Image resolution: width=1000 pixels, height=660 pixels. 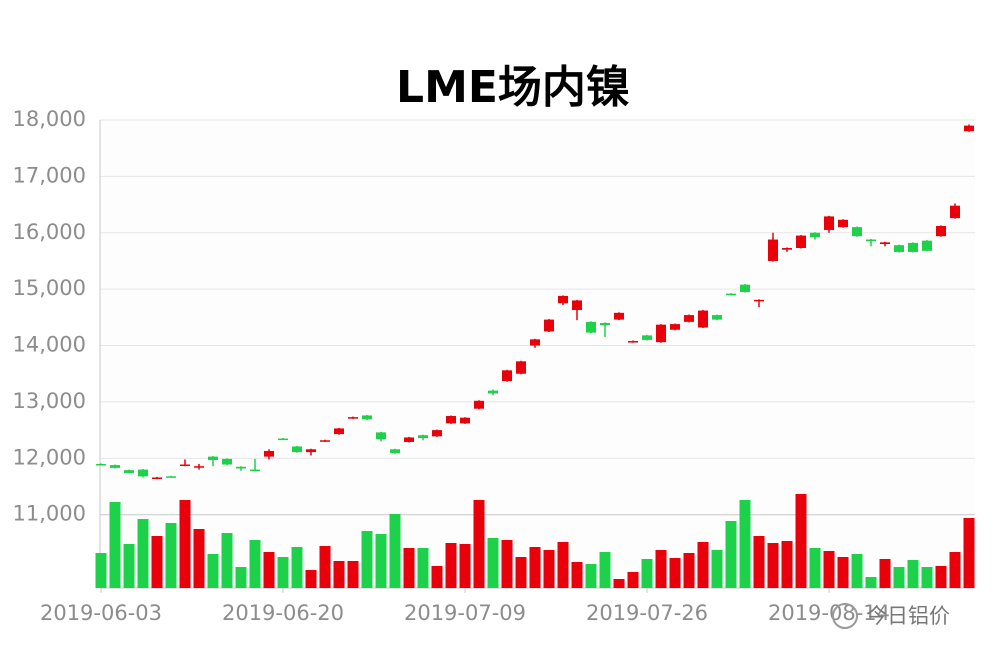 What do you see at coordinates (101, 613) in the screenshot?
I see `x-tick-label: 2019-06-03` at bounding box center [101, 613].